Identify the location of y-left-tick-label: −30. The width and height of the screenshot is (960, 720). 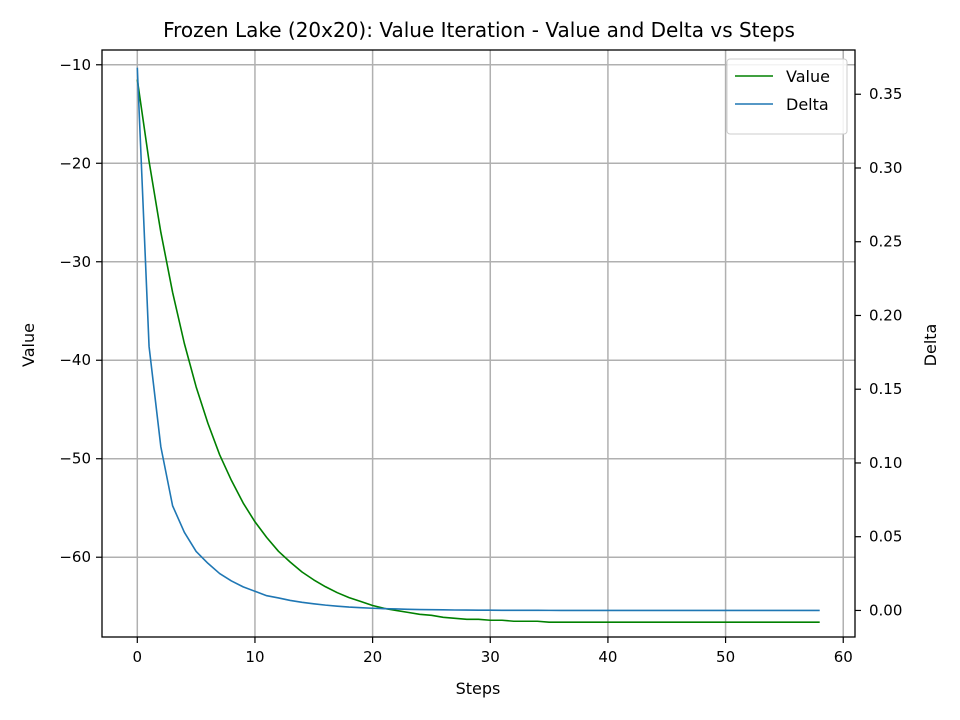
(75, 262).